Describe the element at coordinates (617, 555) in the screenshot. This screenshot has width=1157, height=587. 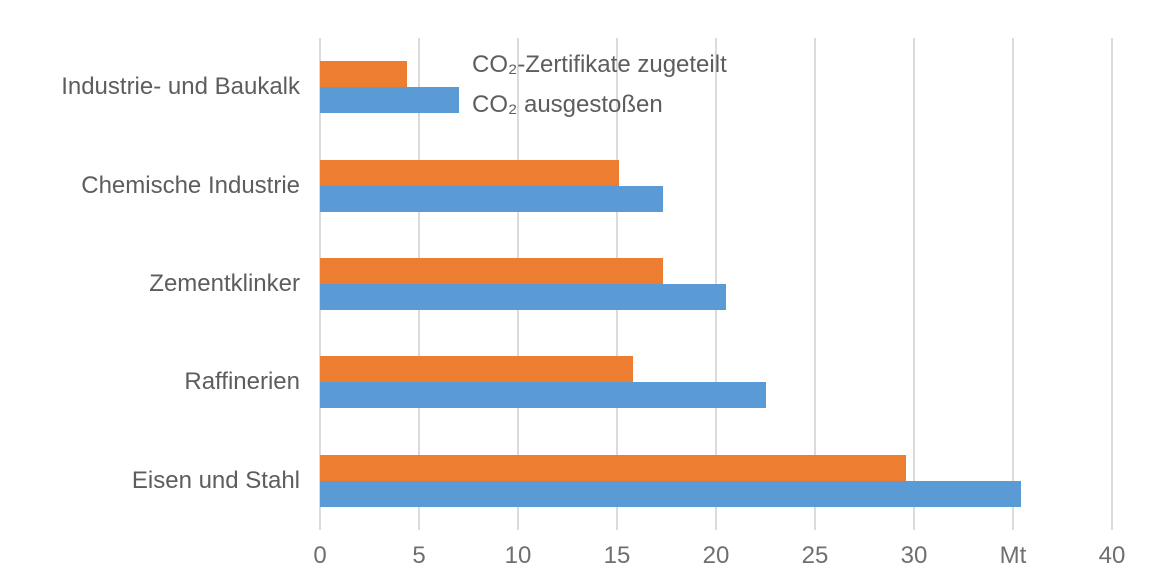
I see `x-axis-tick-label: 15` at that location.